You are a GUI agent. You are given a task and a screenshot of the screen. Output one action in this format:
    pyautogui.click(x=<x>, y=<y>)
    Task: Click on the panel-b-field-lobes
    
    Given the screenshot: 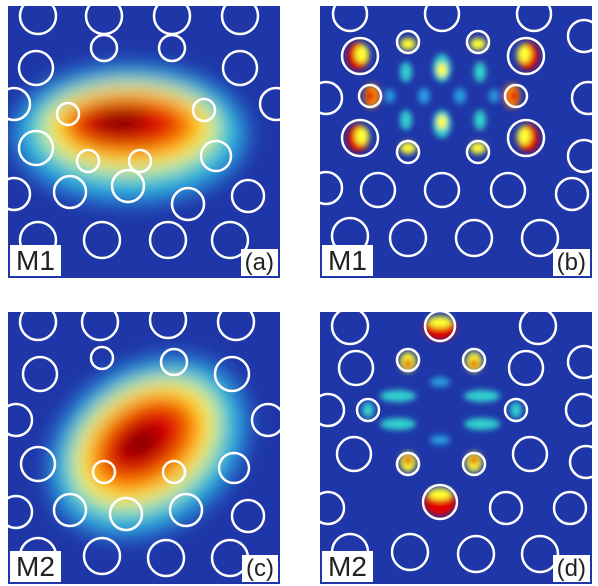 What is the action you would take?
    pyautogui.click(x=443, y=96)
    